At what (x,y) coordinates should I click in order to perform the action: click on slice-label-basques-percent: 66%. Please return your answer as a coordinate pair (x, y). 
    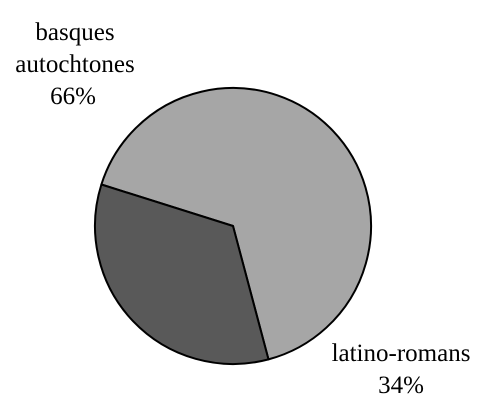
    Looking at the image, I should click on (73, 96).